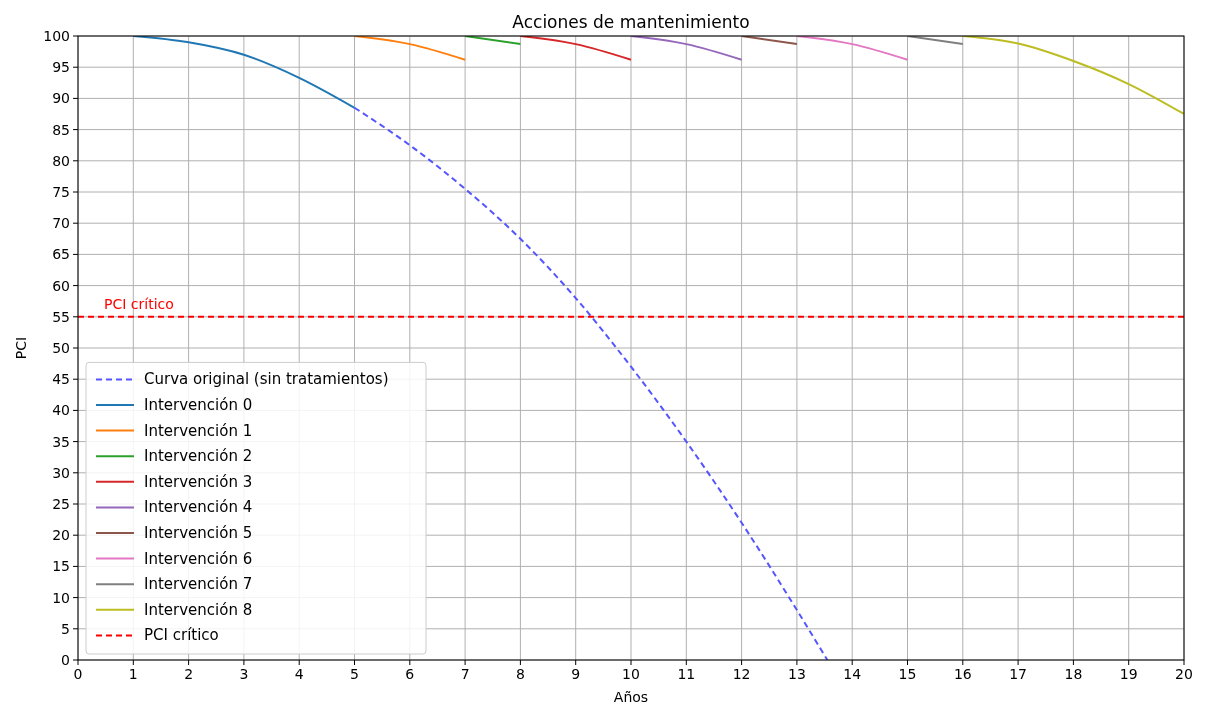 The width and height of the screenshot is (1207, 711). I want to click on annotation: PCI crítico, so click(139, 303).